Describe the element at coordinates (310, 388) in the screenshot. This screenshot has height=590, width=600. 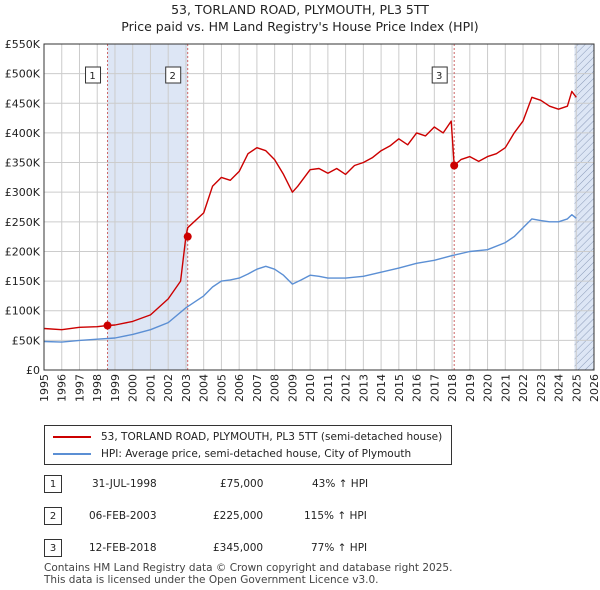
I see `x-tick-label: 2010` at that location.